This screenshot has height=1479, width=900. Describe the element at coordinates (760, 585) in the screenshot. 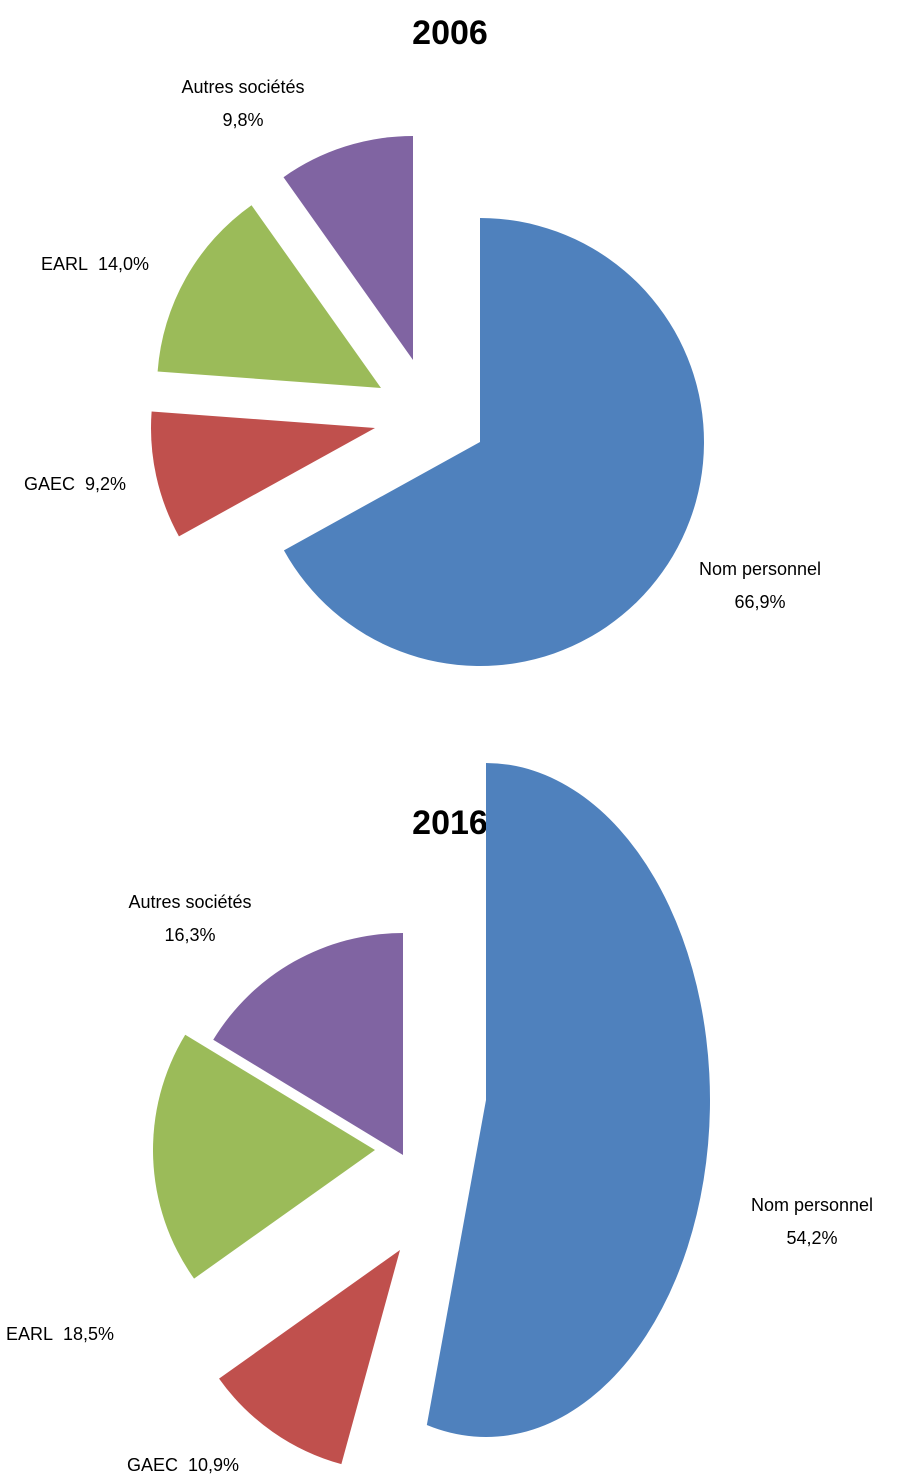

I see `slice-label: Nom personnel 66,9%` at that location.